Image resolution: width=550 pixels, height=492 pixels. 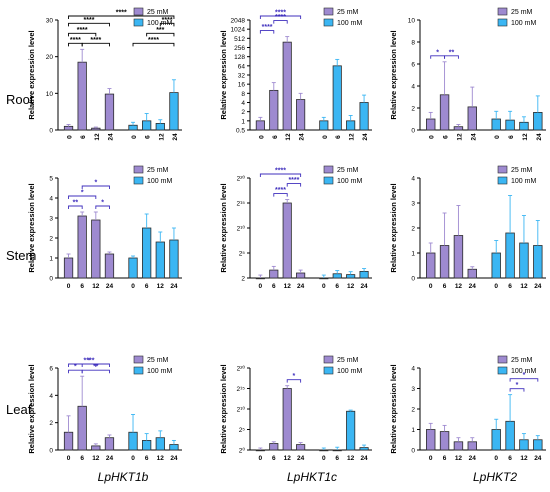 I want to click on panel-root-lphkt1b-ytick-label: 30, so click(x=50, y=21).